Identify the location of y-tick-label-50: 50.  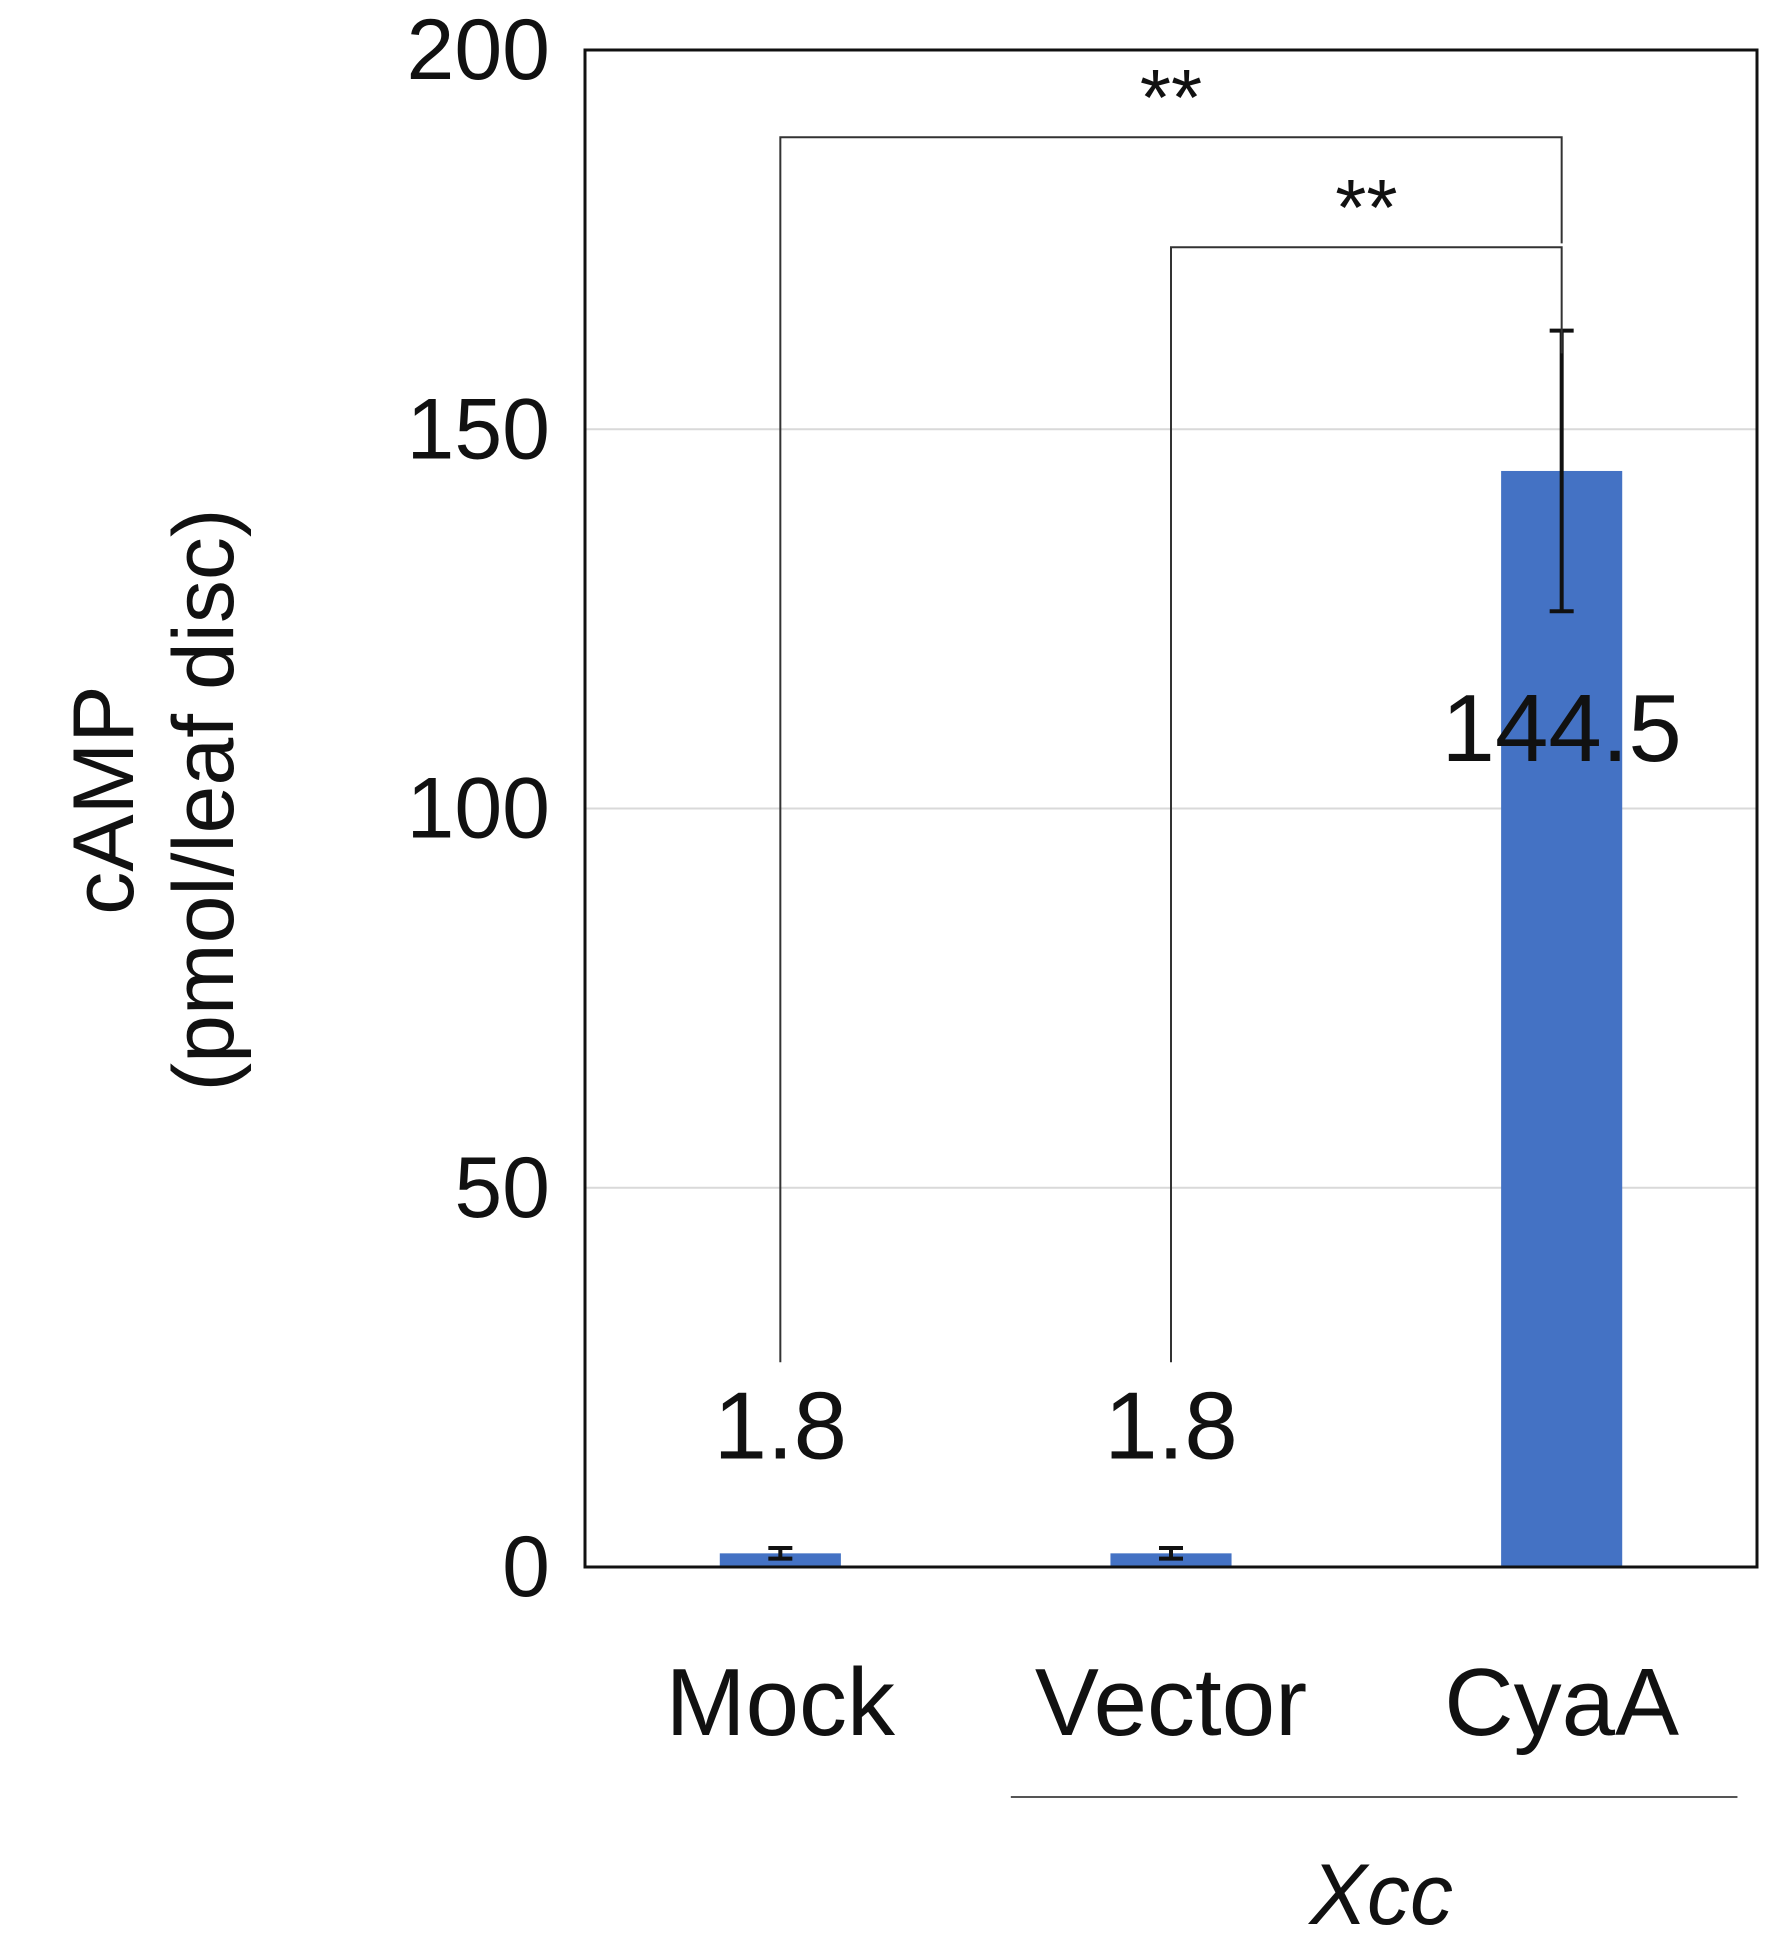
(502, 1188).